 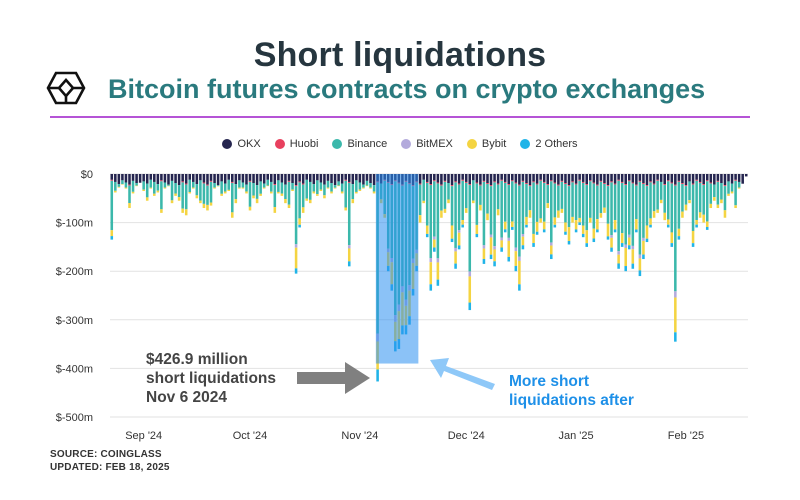 I want to click on peak-arrow, so click(x=333, y=378).